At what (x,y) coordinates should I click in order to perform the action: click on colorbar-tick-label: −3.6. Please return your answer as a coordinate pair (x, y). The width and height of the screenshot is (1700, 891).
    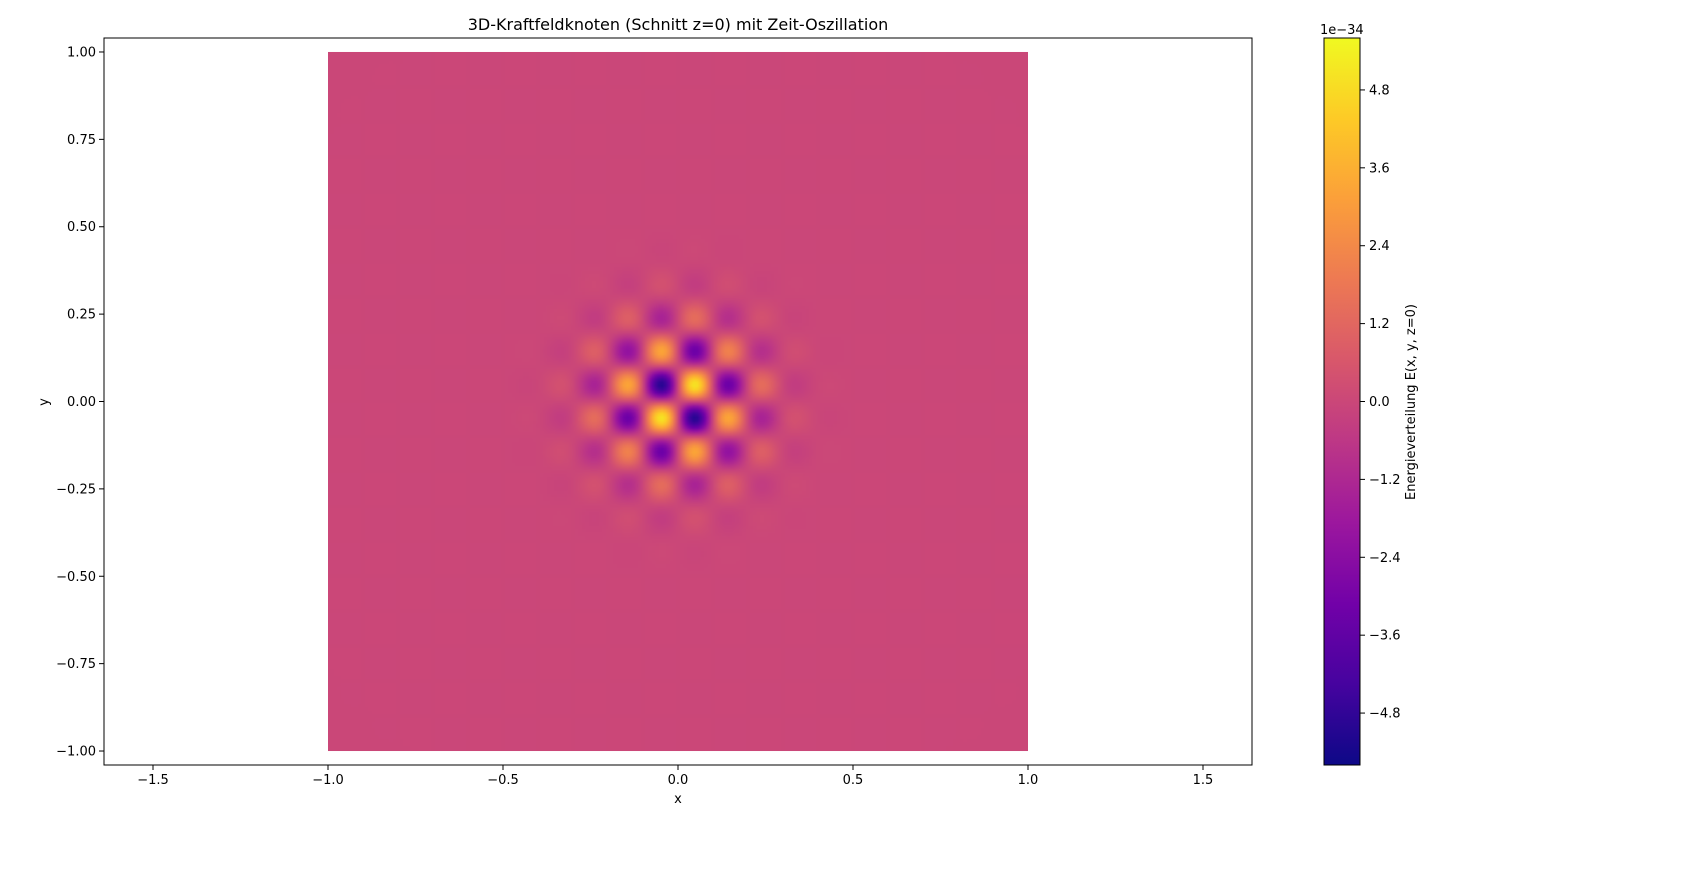
    Looking at the image, I should click on (1385, 636).